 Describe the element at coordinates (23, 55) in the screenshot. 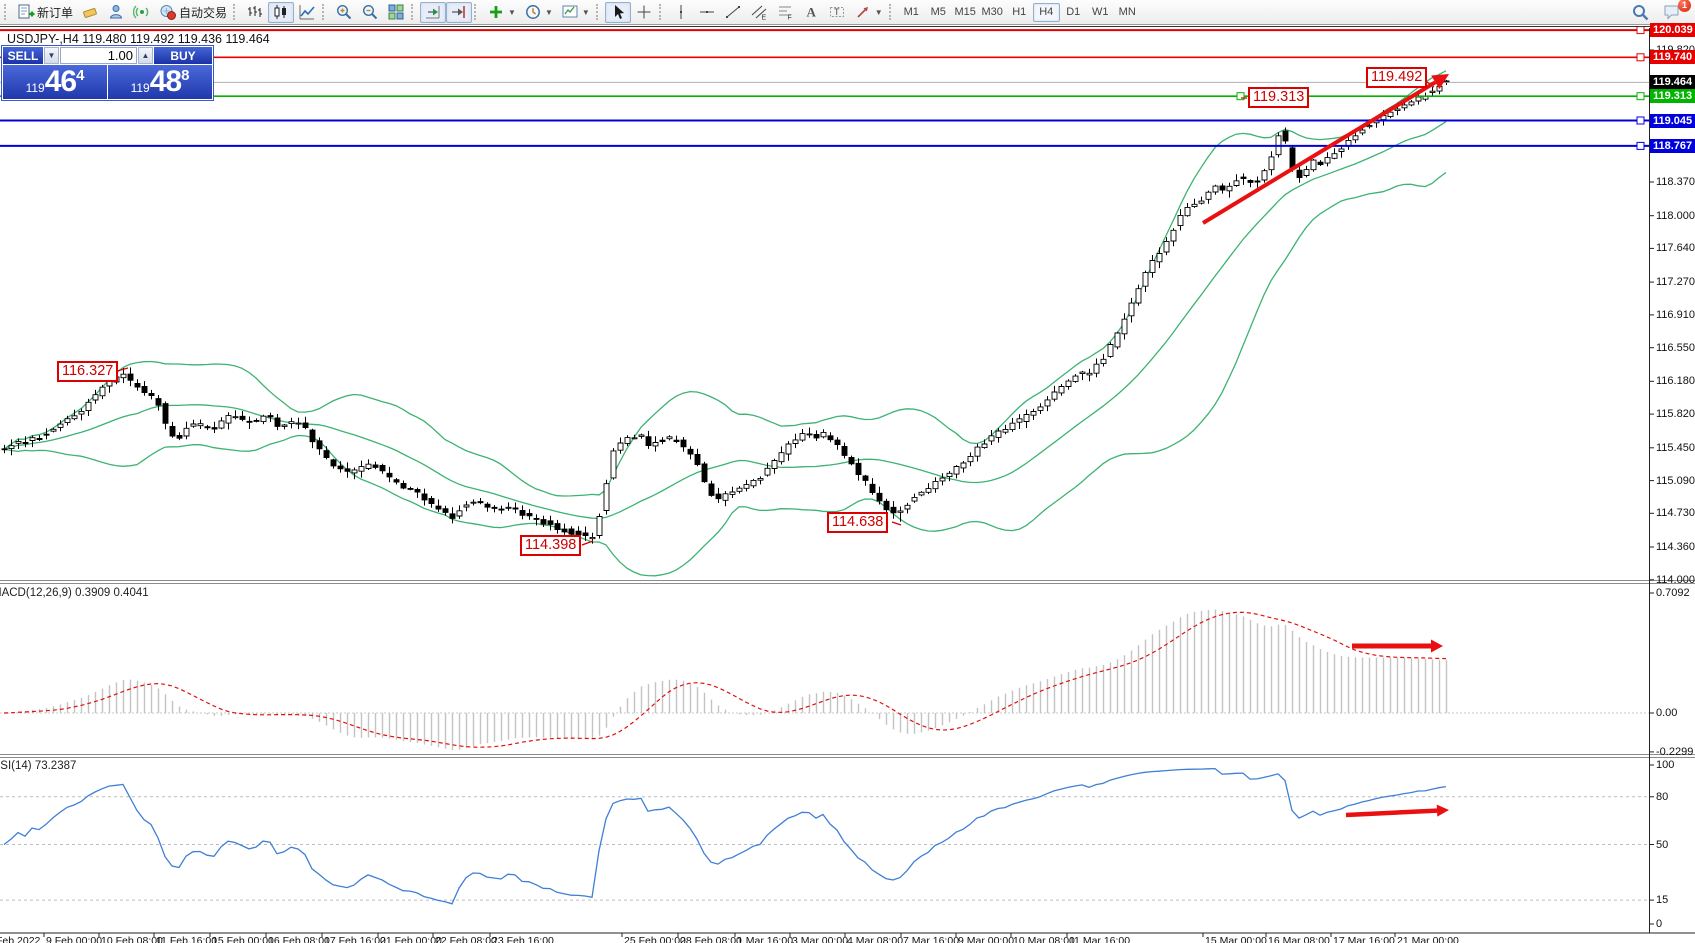

I see `sell-button: SELL` at that location.